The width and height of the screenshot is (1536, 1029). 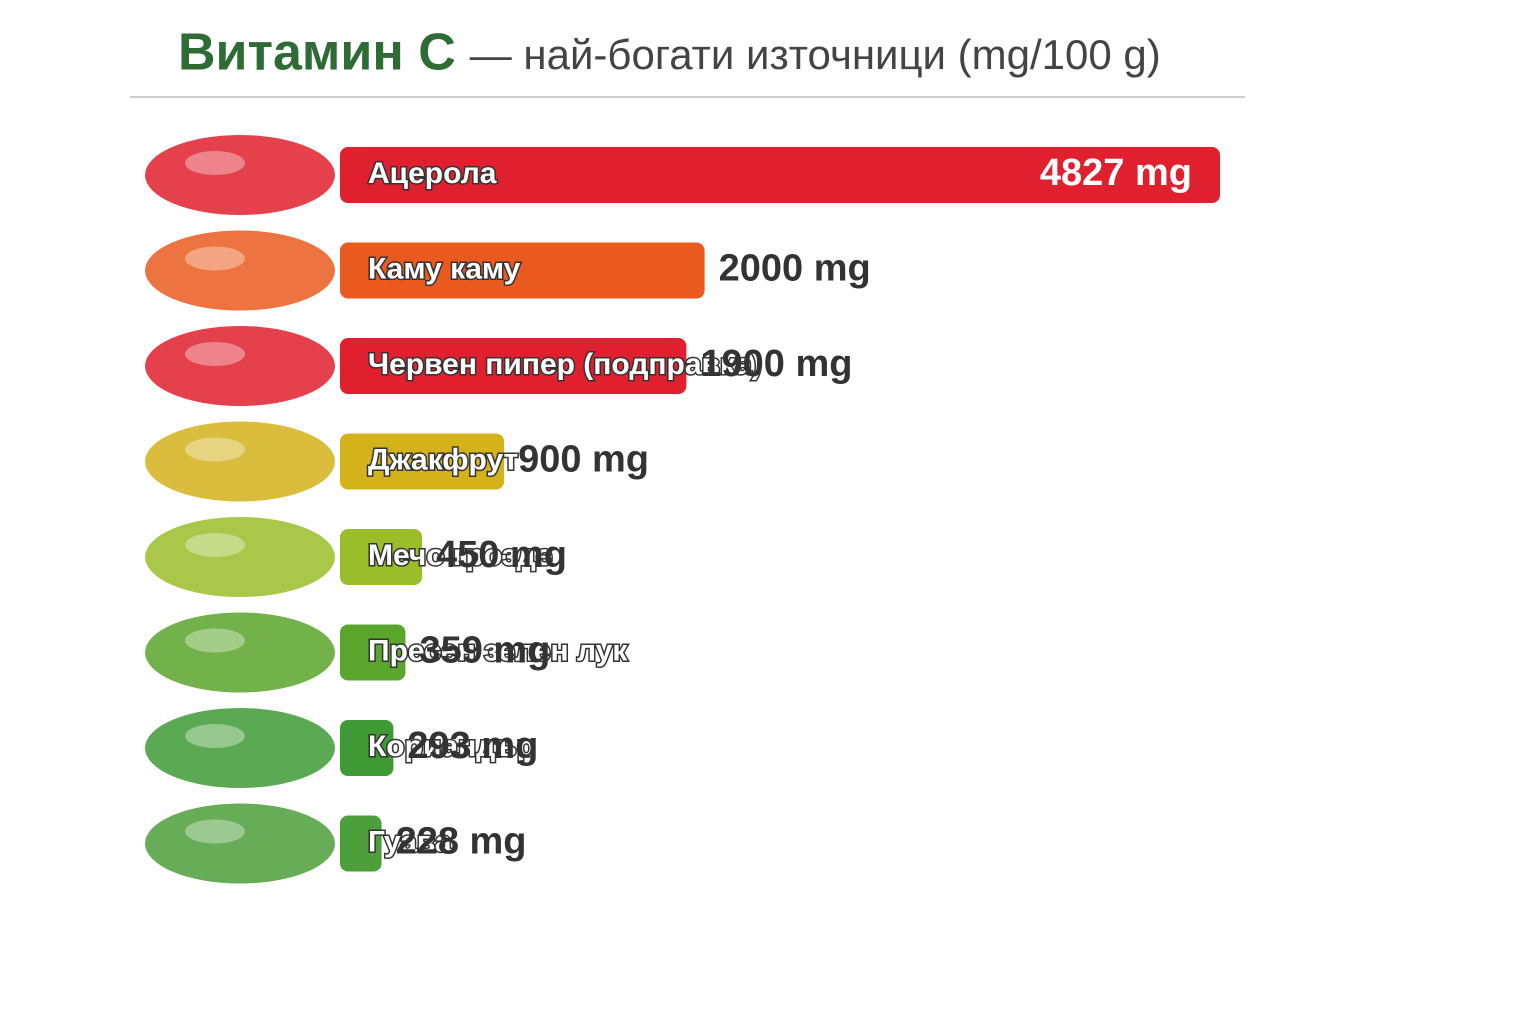 I want to click on category-label: Мечо грозде, so click(x=460, y=555).